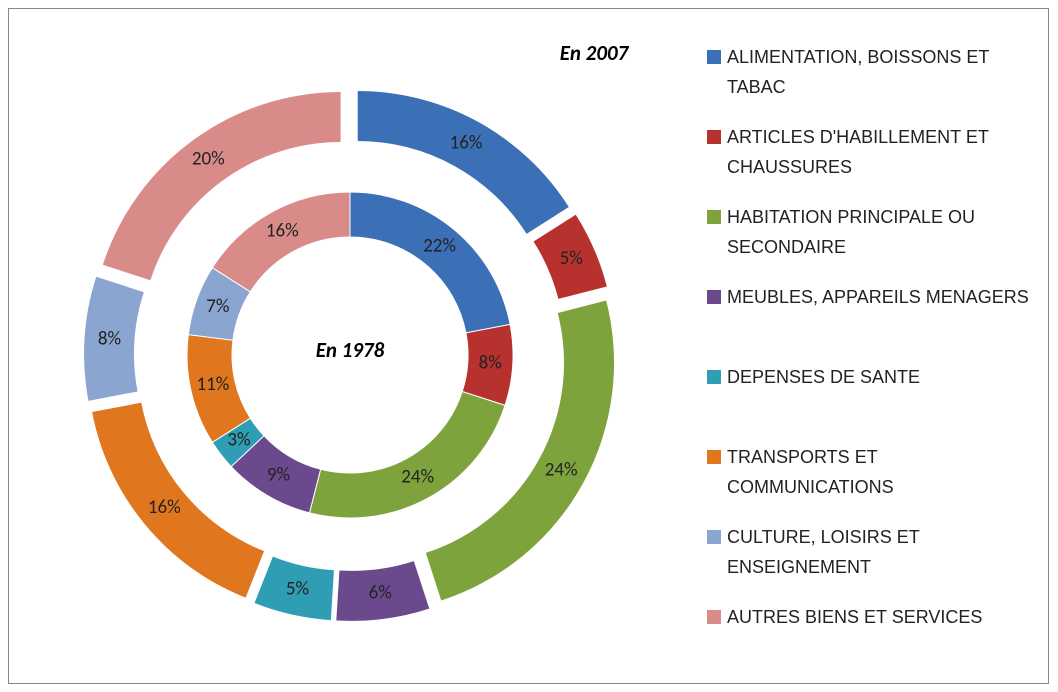 This screenshot has height=692, width=1058. Describe the element at coordinates (851, 232) in the screenshot. I see `legend-label: HABITATION PRINCIPALE OU SECONDAIRE` at that location.